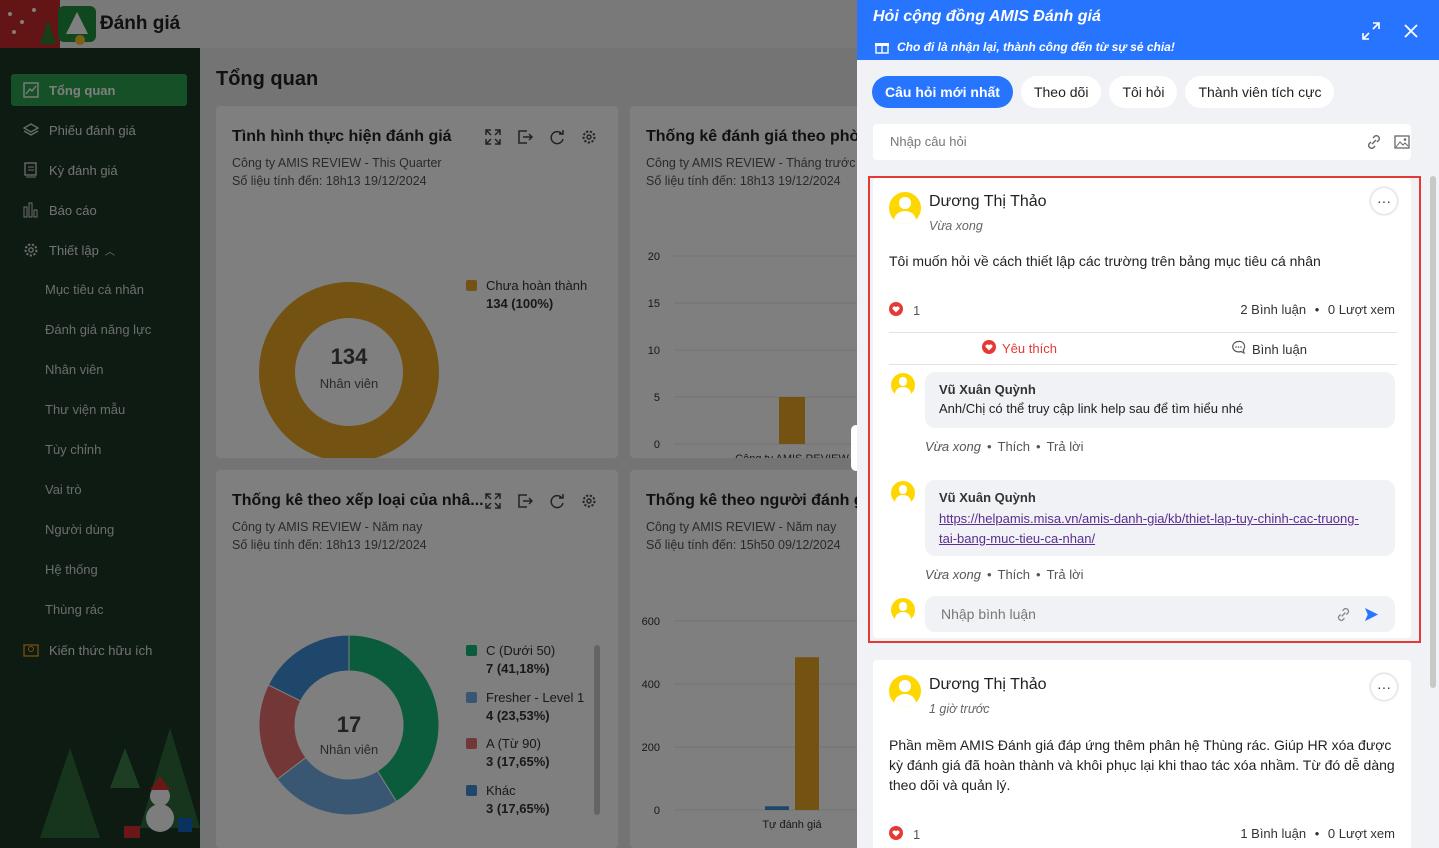 Image resolution: width=1439 pixels, height=848 pixels. Describe the element at coordinates (1273, 309) in the screenshot. I see `comment-count: 2 Bình luận` at that location.